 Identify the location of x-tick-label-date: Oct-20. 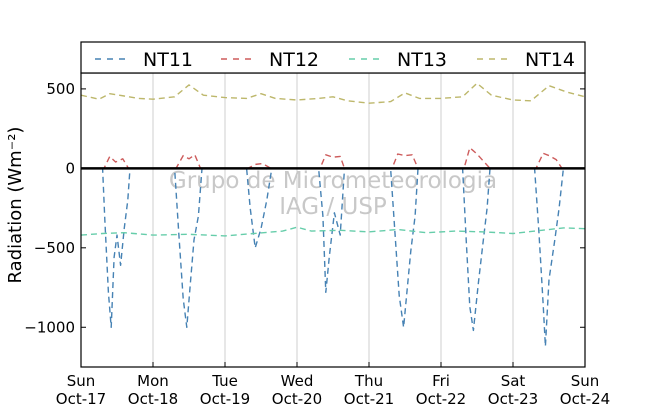
(297, 399).